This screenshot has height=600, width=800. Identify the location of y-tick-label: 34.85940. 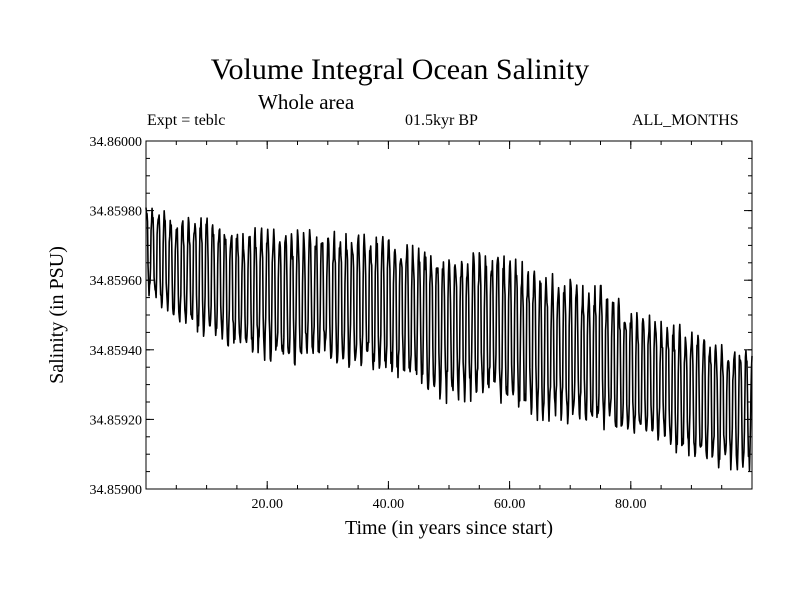
(116, 351).